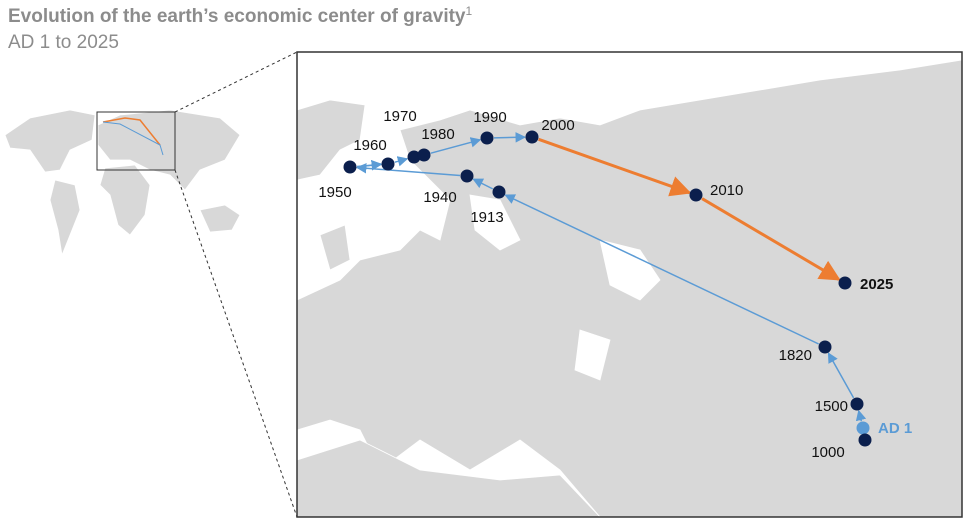 Image resolution: width=979 pixels, height=526 pixels. Describe the element at coordinates (437, 134) in the screenshot. I see `point-label: 1980` at that location.